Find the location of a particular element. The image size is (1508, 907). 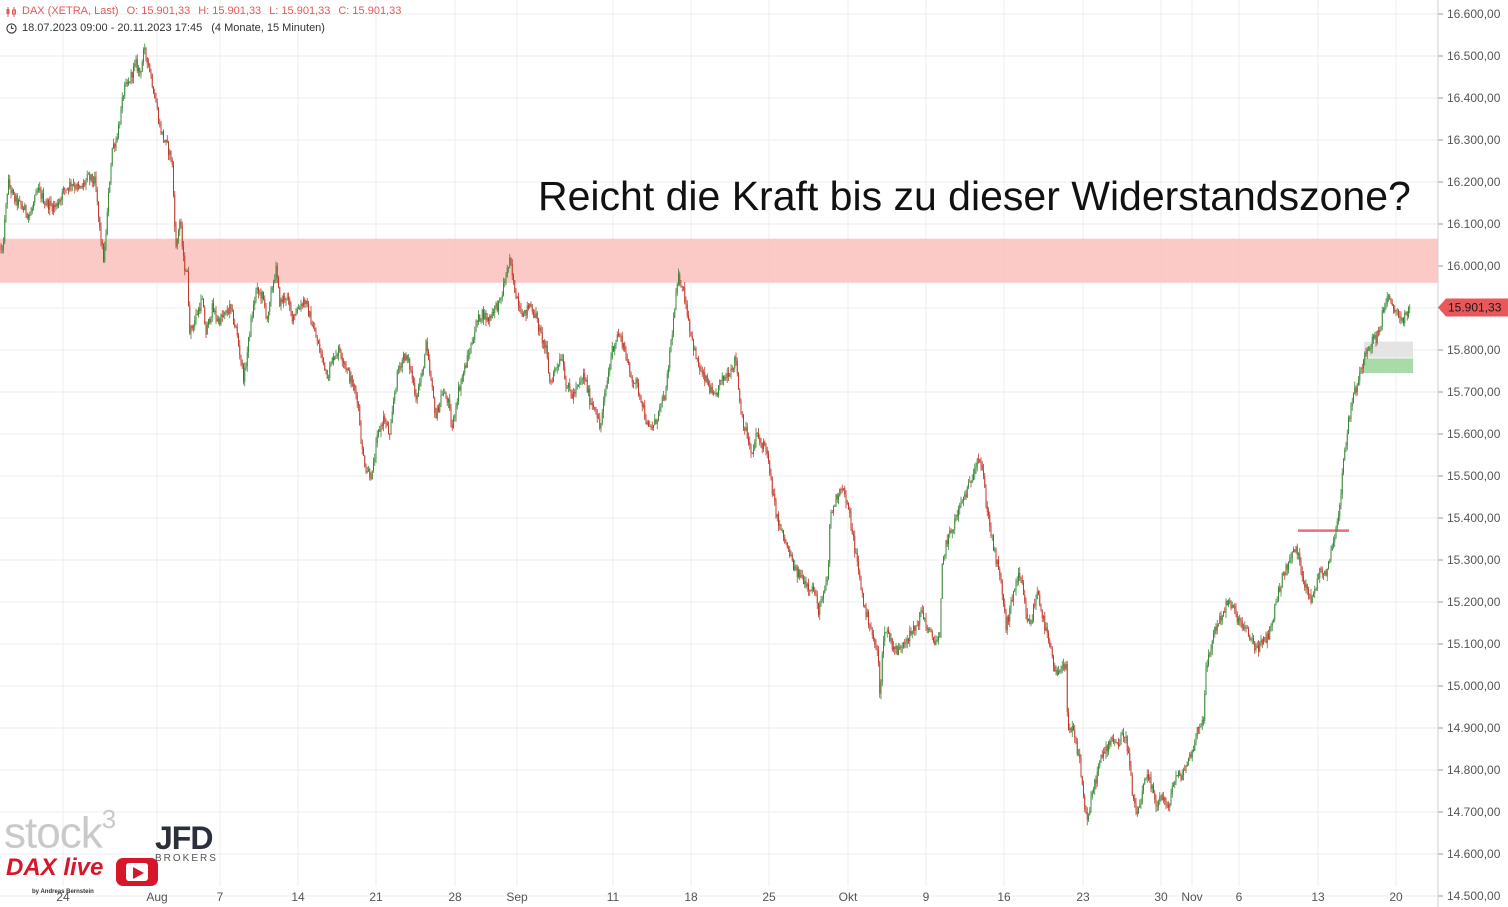

y-tick-label: 14.800,00 is located at coordinates (1474, 770).